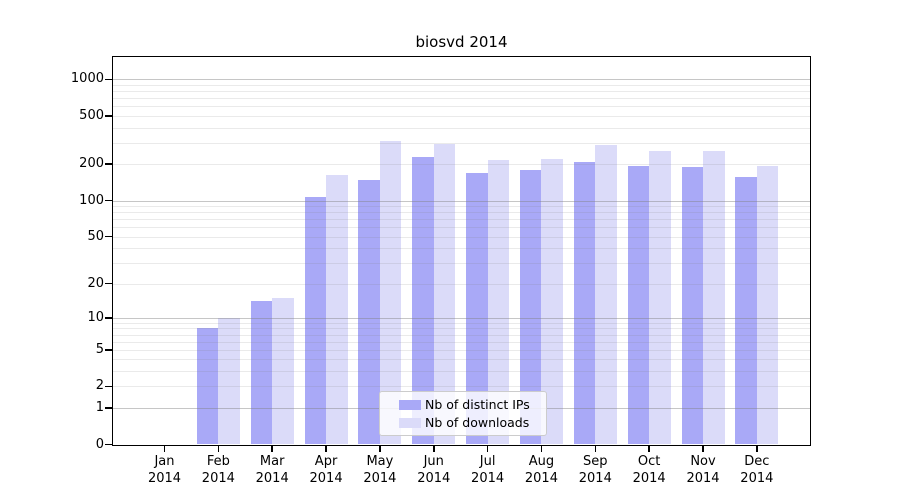 Image resolution: width=900 pixels, height=500 pixels. What do you see at coordinates (692, 306) in the screenshot?
I see `bar-ips-nov` at bounding box center [692, 306].